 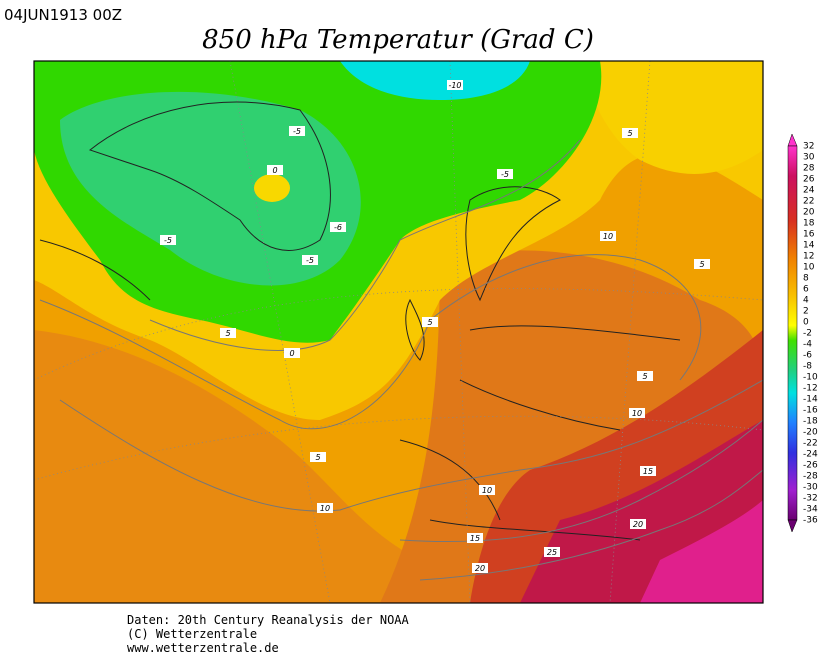 What do you see at coordinates (792, 526) in the screenshot?
I see `colorbar-bottom` at bounding box center [792, 526].